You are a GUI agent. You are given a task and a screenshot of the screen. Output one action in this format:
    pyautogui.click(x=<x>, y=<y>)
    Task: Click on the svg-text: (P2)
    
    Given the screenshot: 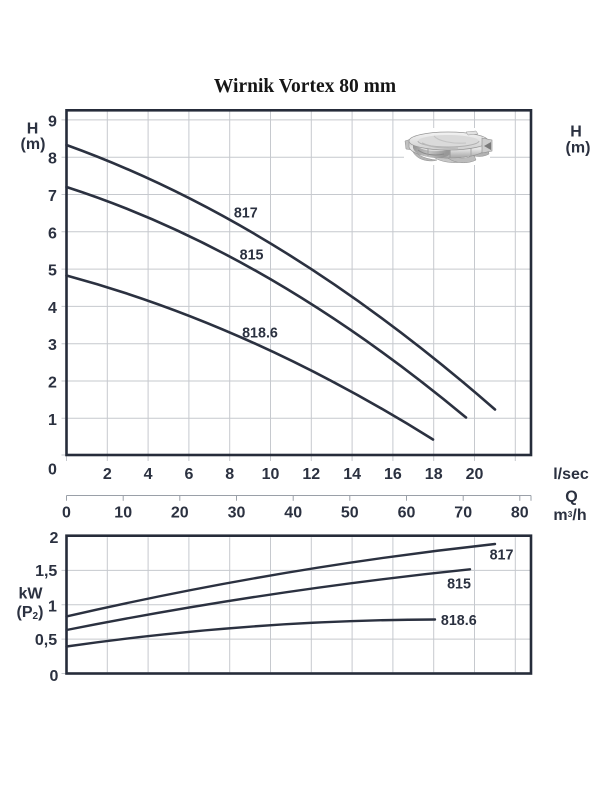 What is the action you would take?
    pyautogui.click(x=30, y=613)
    